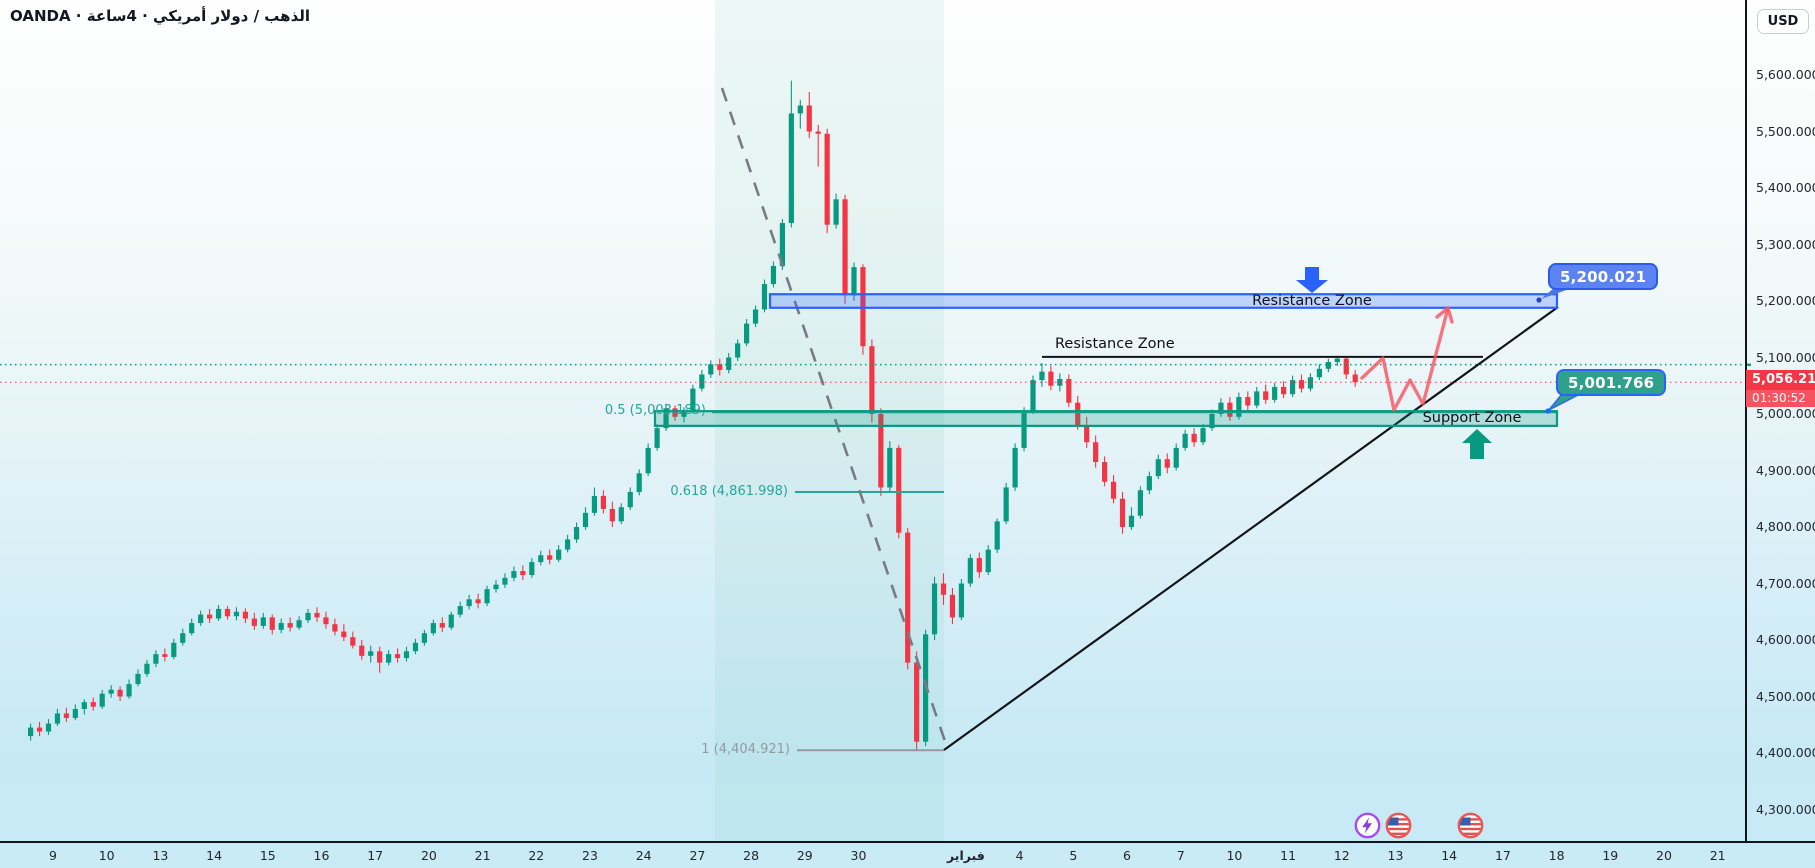 This screenshot has width=1815, height=868. What do you see at coordinates (1603, 276) in the screenshot?
I see `resistance-target-callout: 5,200.021` at bounding box center [1603, 276].